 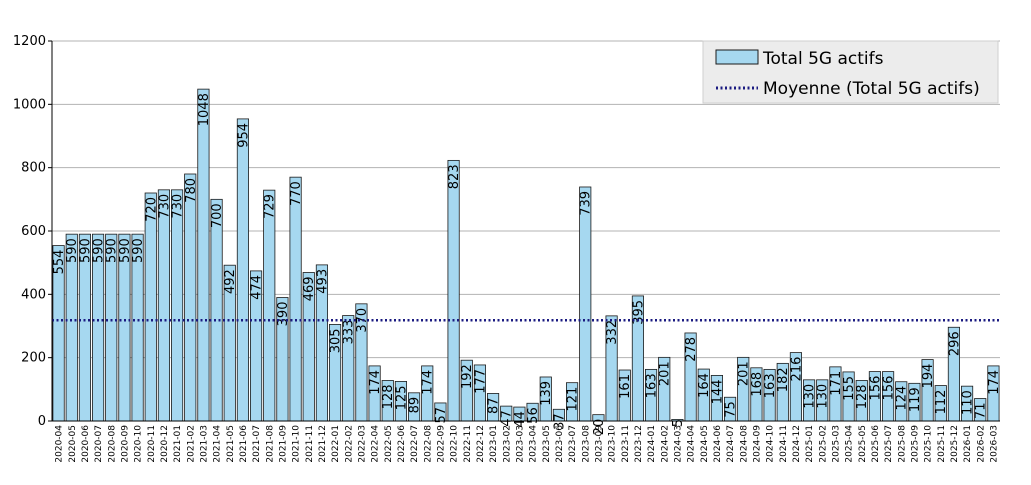 I want to click on data-label: 370, so click(x=362, y=320).